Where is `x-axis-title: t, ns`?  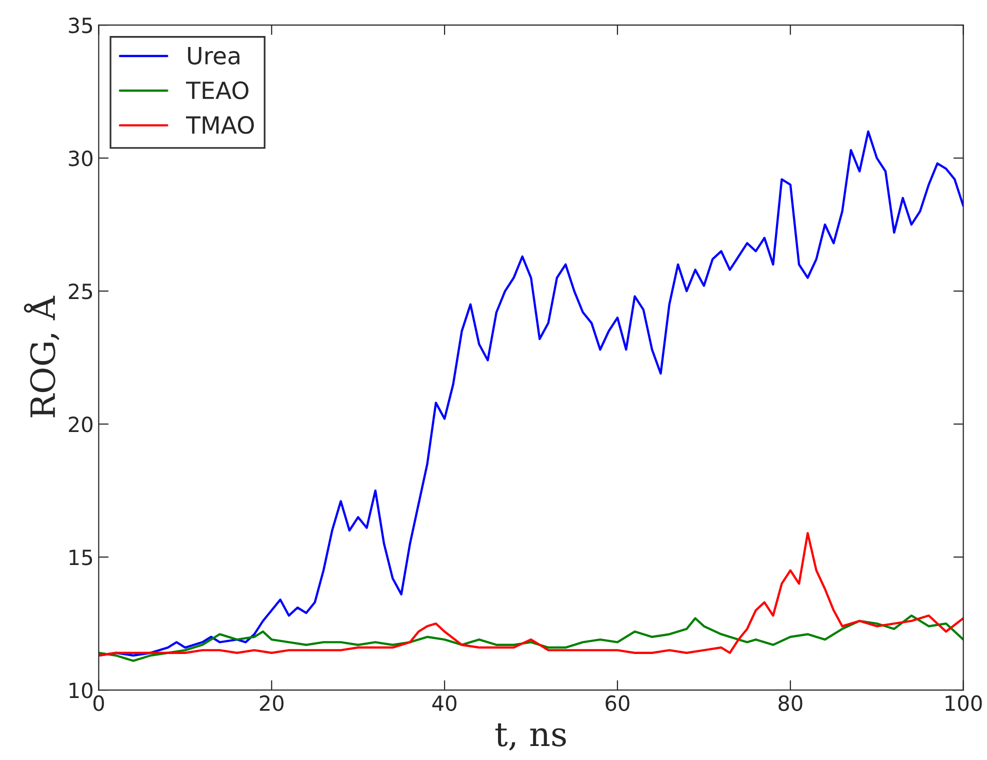 x-axis-title: t, ns is located at coordinates (530, 737).